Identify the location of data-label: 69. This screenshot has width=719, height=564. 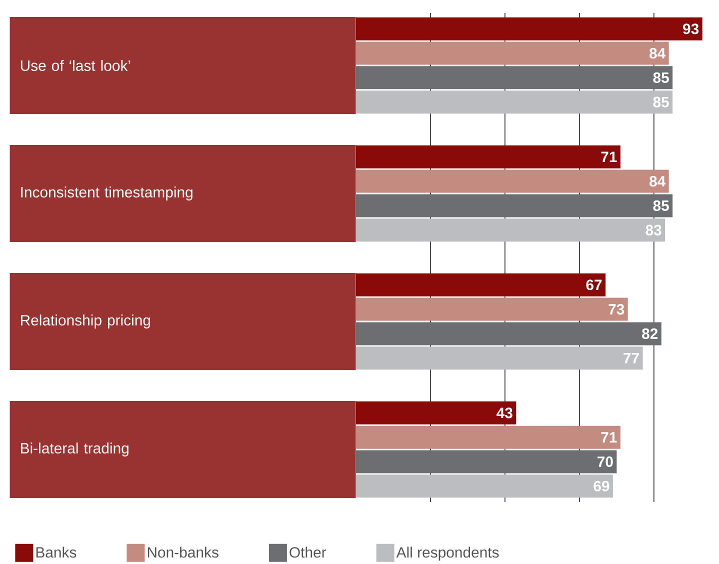
(602, 486).